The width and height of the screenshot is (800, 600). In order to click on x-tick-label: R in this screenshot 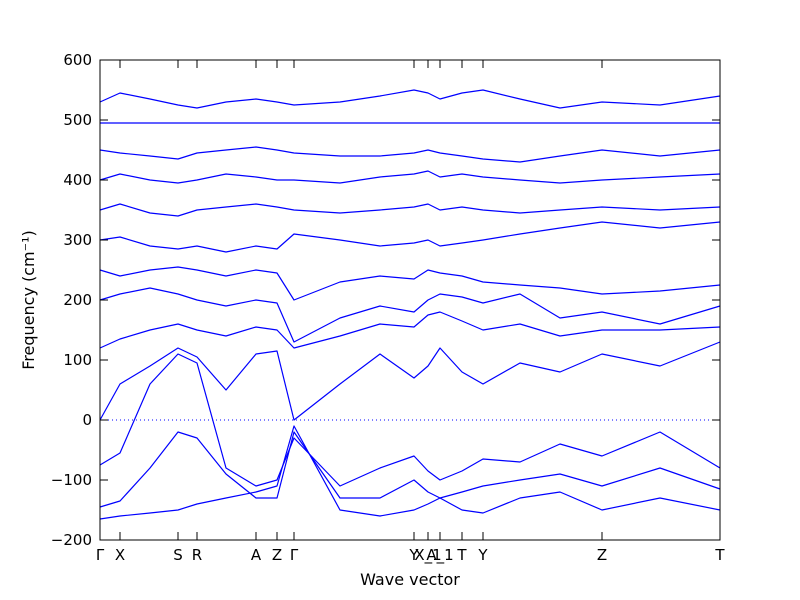, I will do `click(197, 555)`.